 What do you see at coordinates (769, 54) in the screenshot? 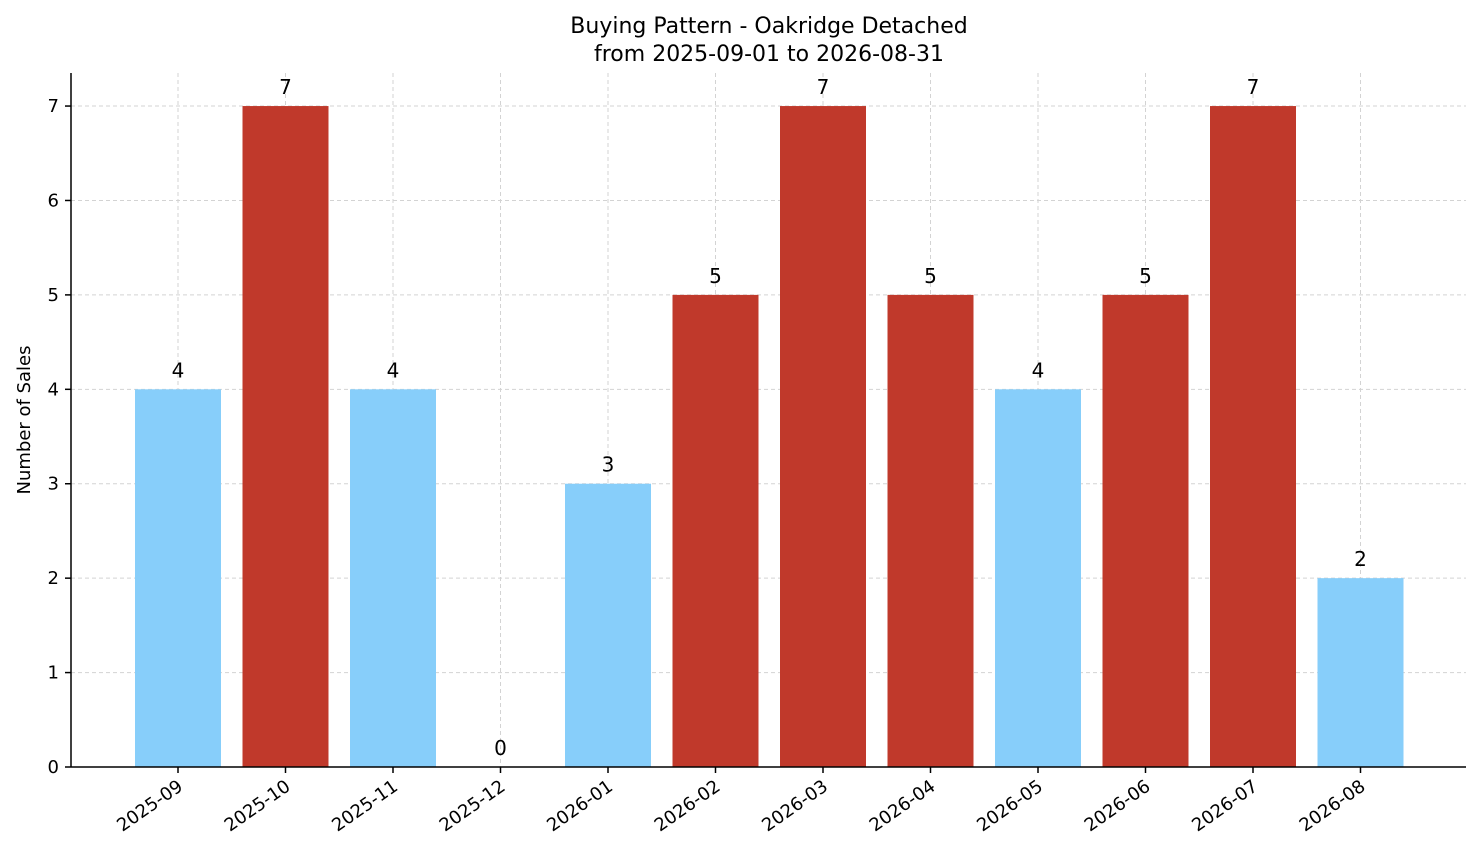
I see `chart-subtitle: from 2025-09-01 to 2026-08-31` at bounding box center [769, 54].